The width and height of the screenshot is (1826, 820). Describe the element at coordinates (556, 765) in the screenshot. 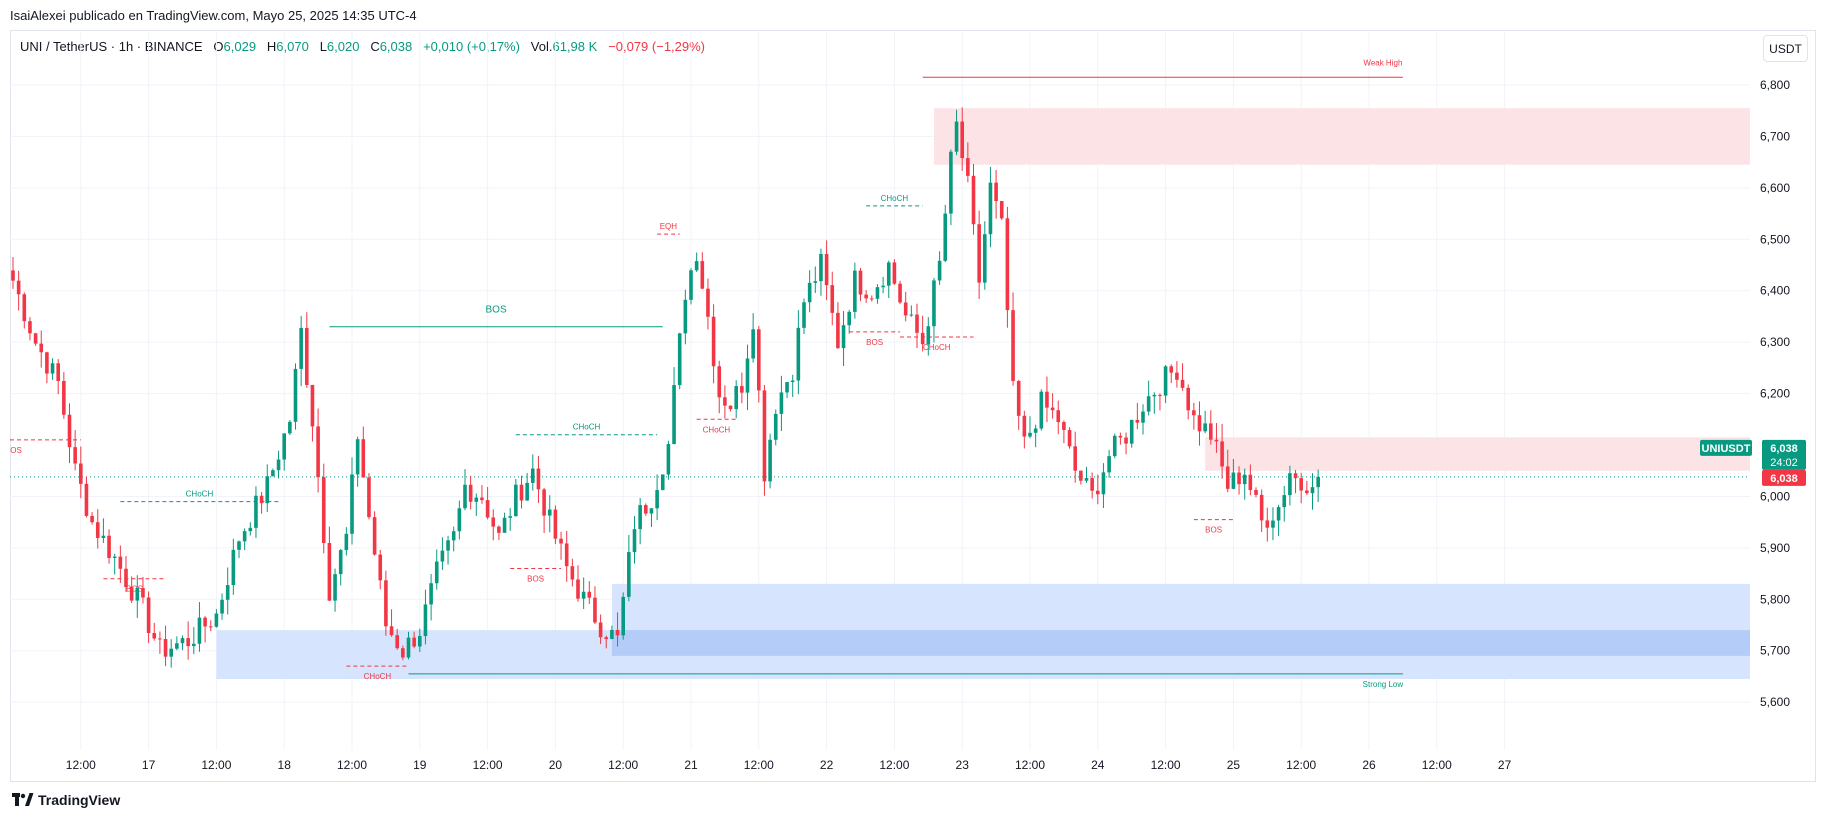

I see `time-axis-label: 20` at that location.